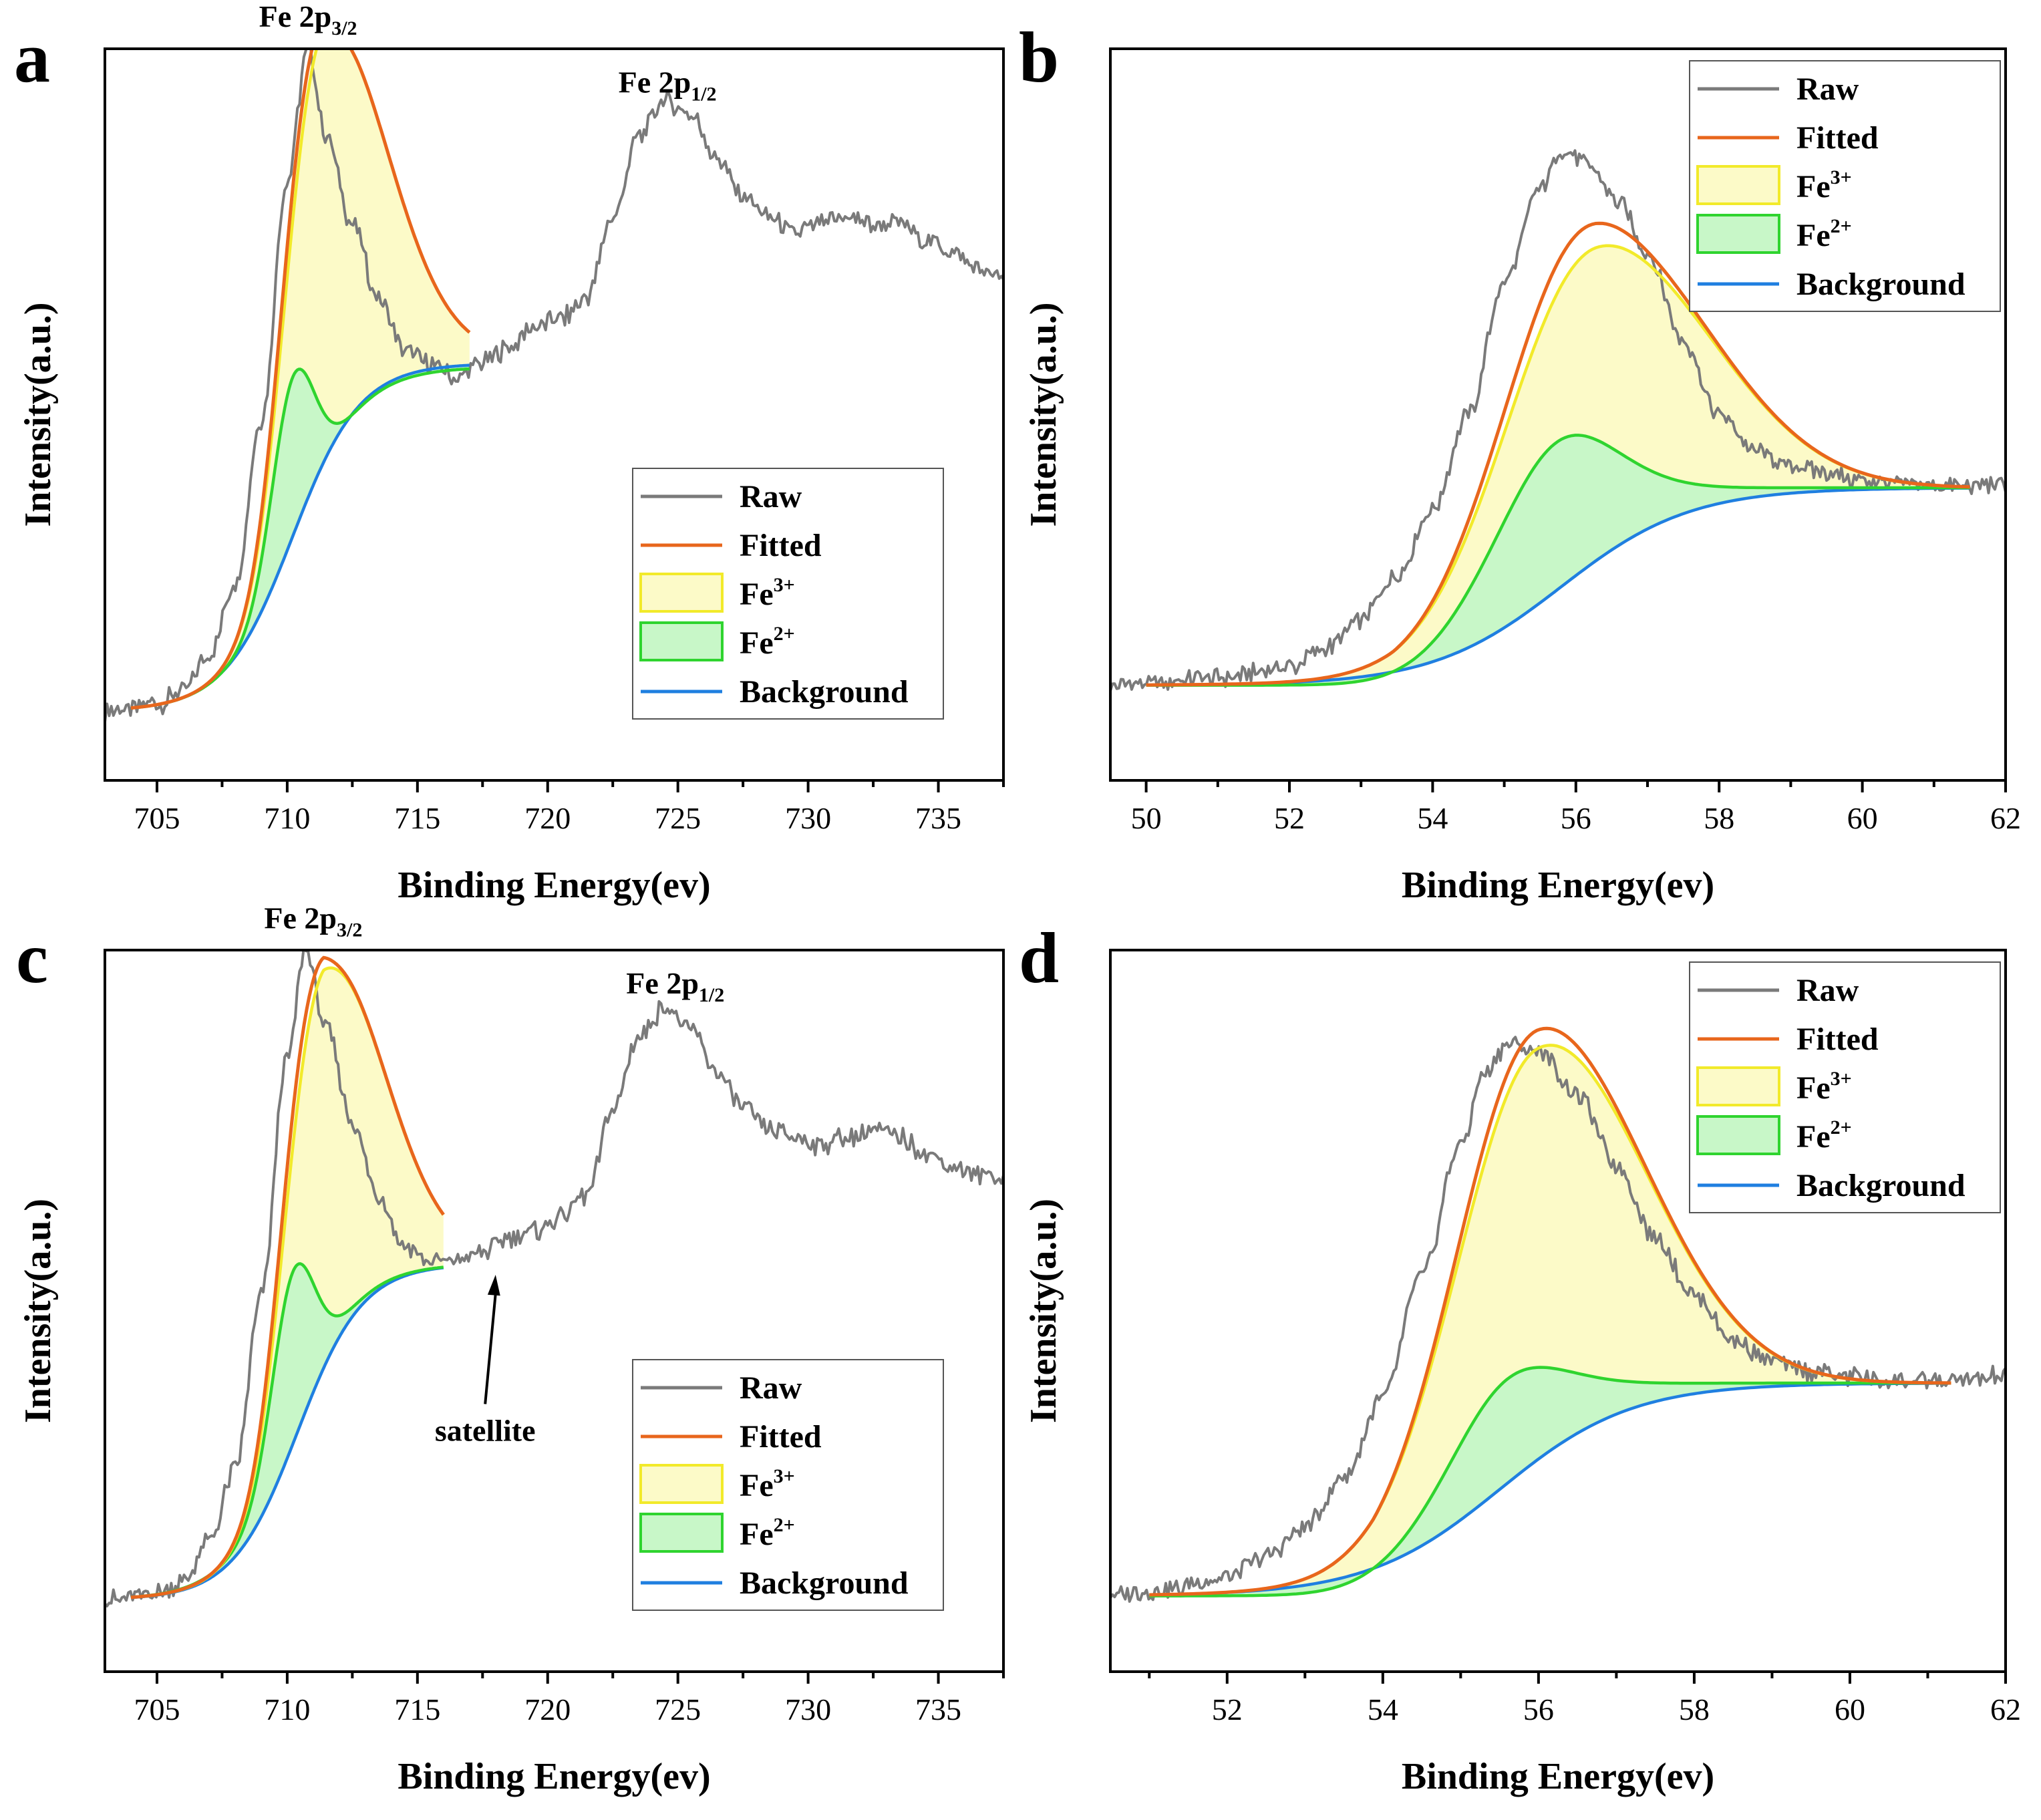  I want to click on x-tick-label: 715, so click(417, 1709).